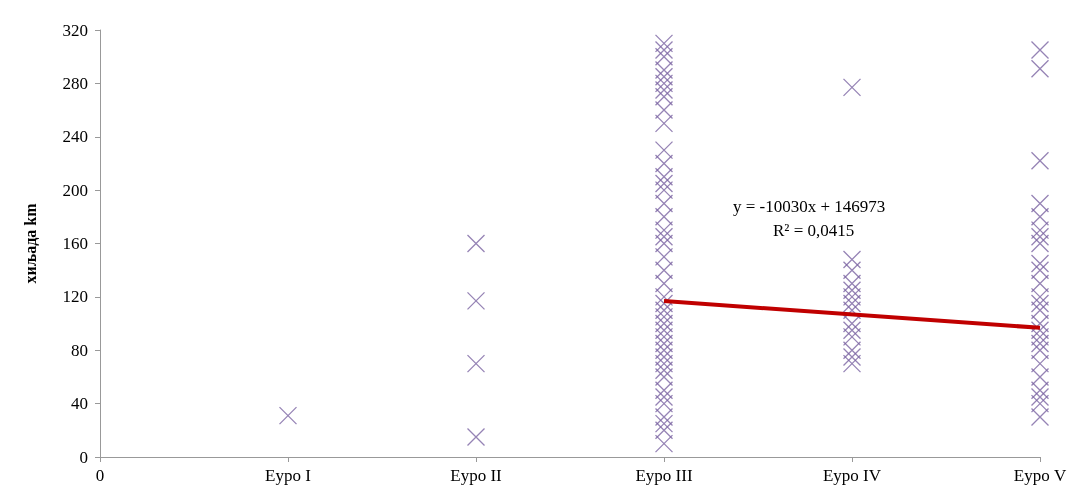  What do you see at coordinates (75, 297) in the screenshot?
I see `y-tick-label: 120` at bounding box center [75, 297].